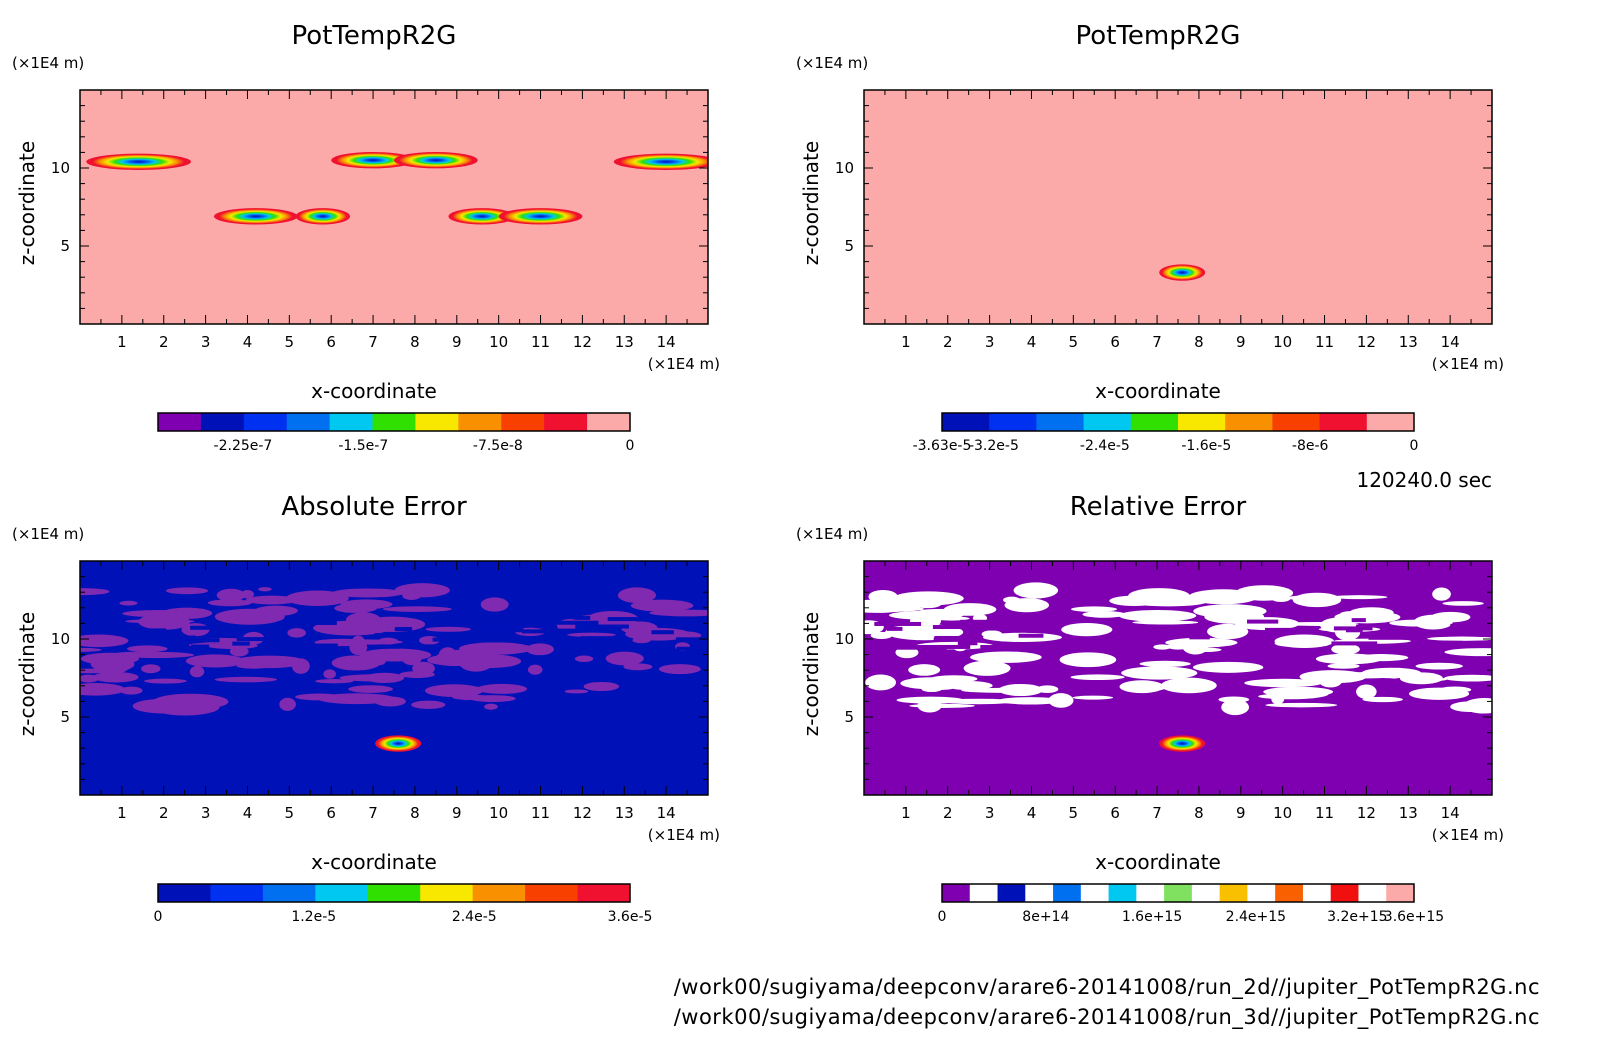  Describe the element at coordinates (331, 342) in the screenshot. I see `x-tick-label: 6` at that location.